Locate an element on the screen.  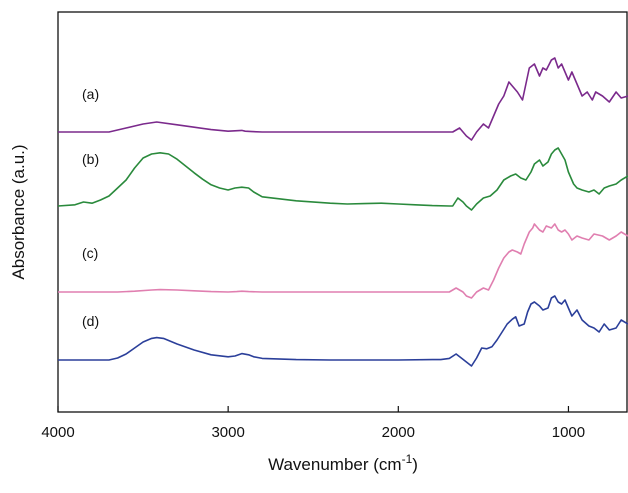
x-tick-label: 4000 is located at coordinates (57, 432).